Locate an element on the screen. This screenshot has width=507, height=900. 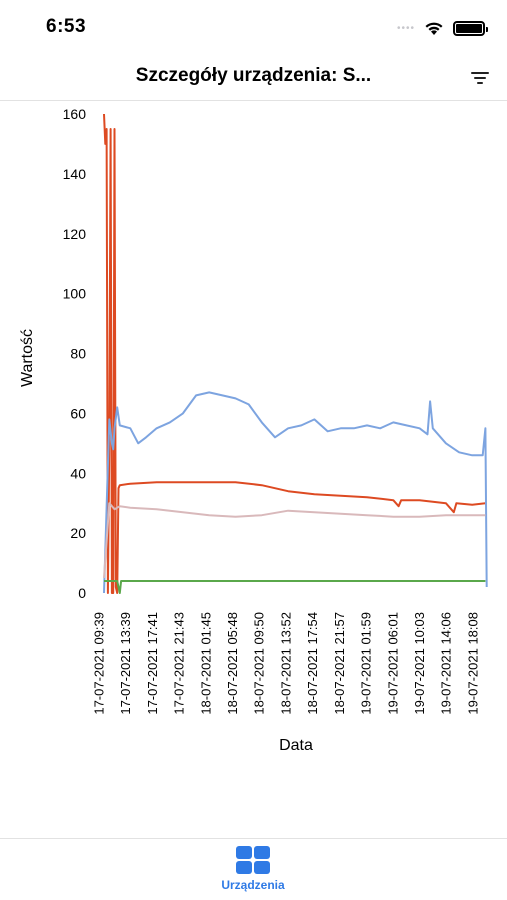
status-icons: •••• is located at coordinates (442, 28).